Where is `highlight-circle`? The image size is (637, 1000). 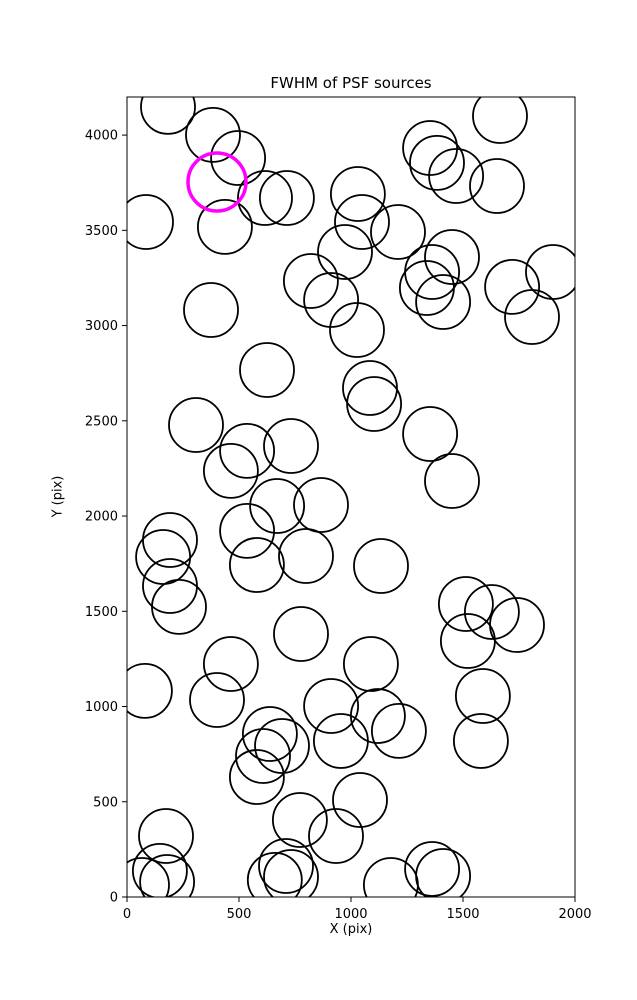
highlight-circle is located at coordinates (217, 182).